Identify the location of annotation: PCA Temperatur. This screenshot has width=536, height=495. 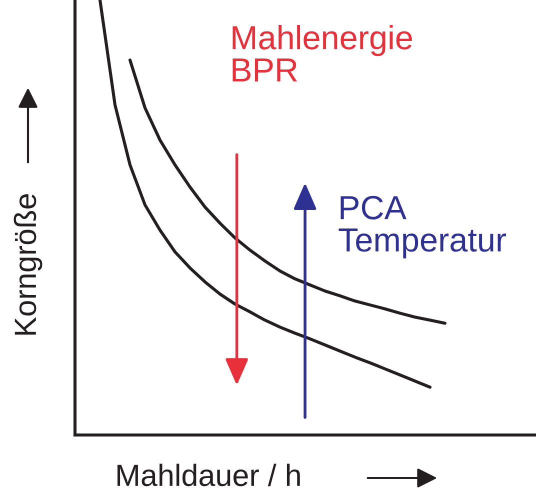
(422, 227).